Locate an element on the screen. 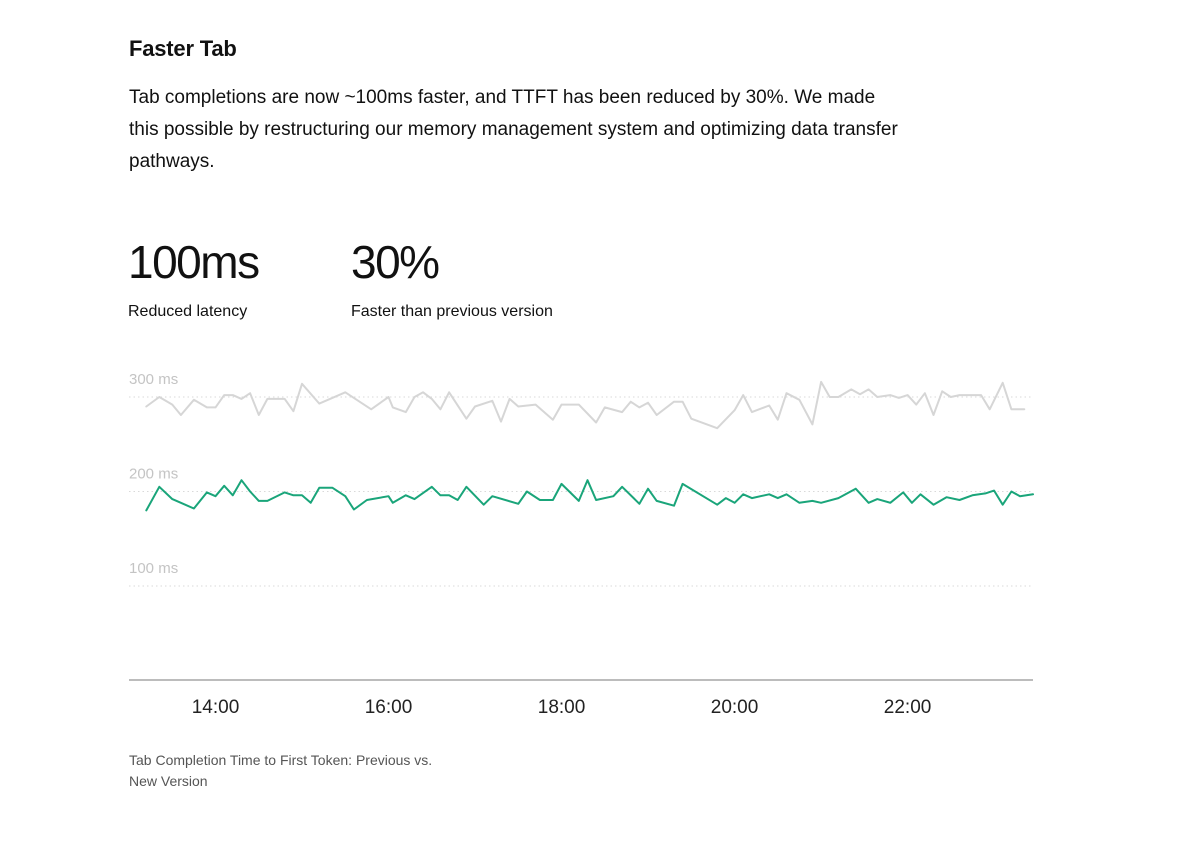 The width and height of the screenshot is (1200, 847). section-title: Faster Tab is located at coordinates (183, 48).